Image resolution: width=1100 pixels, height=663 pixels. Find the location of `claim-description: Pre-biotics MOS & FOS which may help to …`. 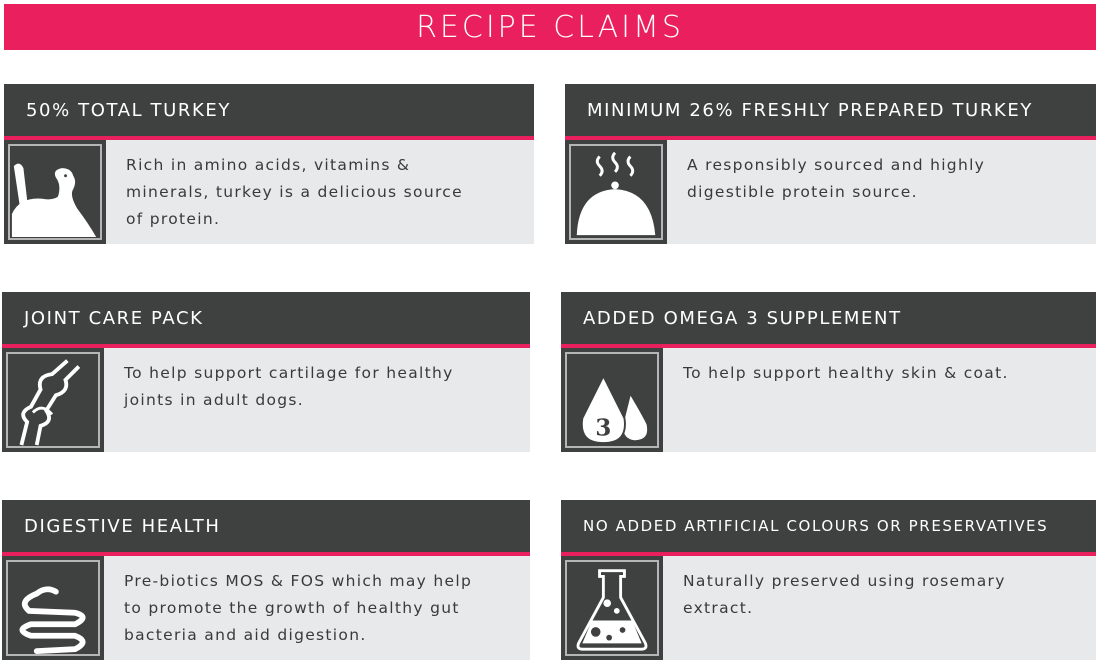

claim-description: Pre-biotics MOS & FOS which may help to … is located at coordinates (298, 608).